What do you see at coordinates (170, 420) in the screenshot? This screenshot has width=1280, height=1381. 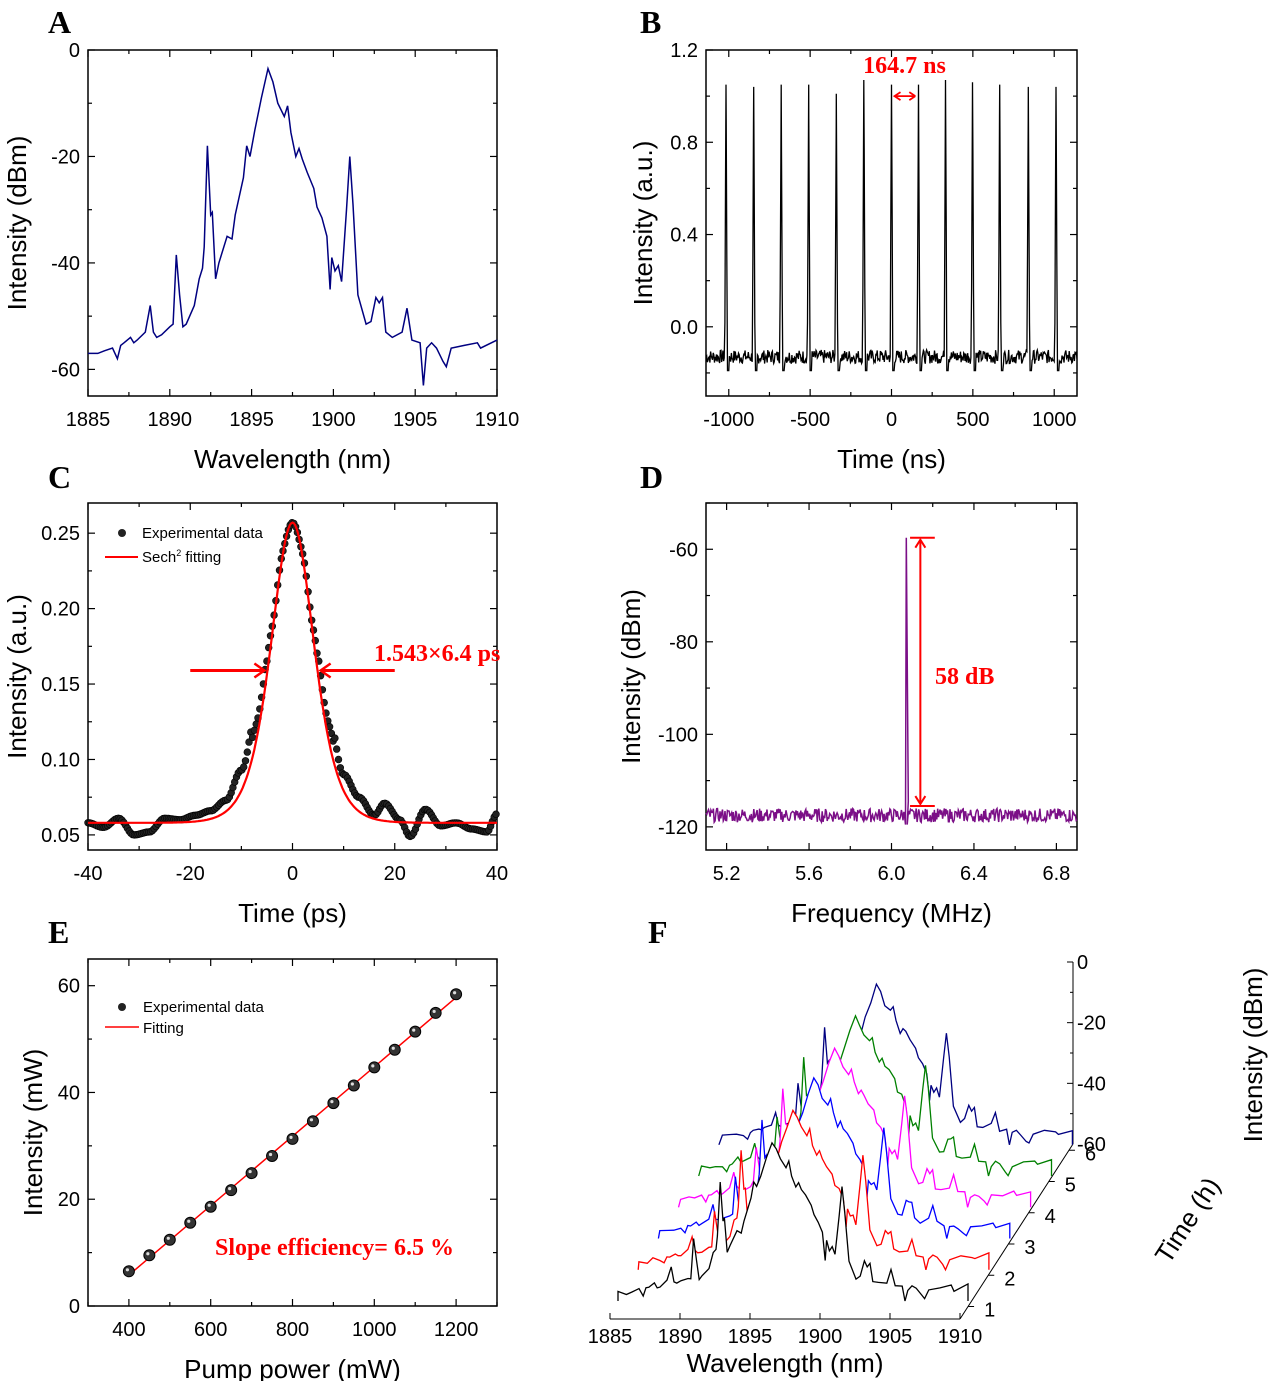 I see `x-tick-label: 1890` at bounding box center [170, 420].